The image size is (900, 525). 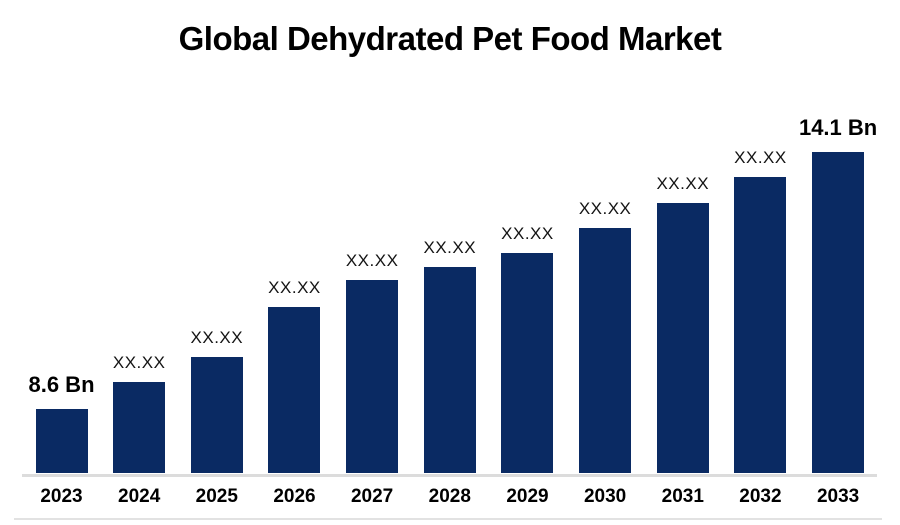 I want to click on bar-value-label-2033: 14.1 Bn, so click(x=838, y=127).